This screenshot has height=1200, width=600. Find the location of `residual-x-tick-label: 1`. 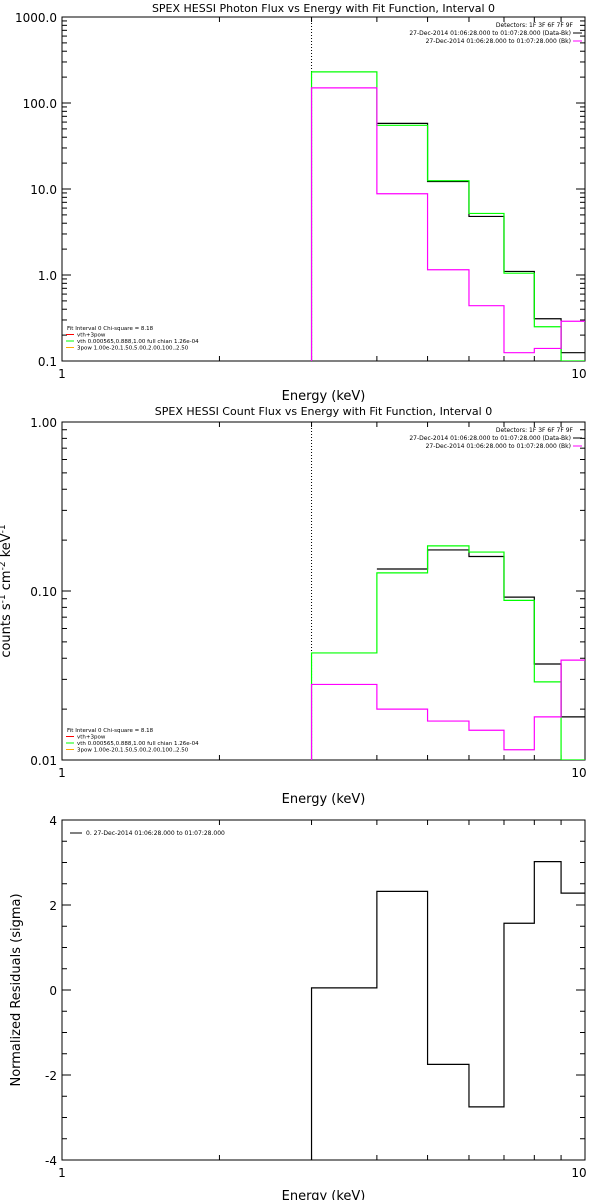

residual-x-tick-label: 1 is located at coordinates (62, 1173).